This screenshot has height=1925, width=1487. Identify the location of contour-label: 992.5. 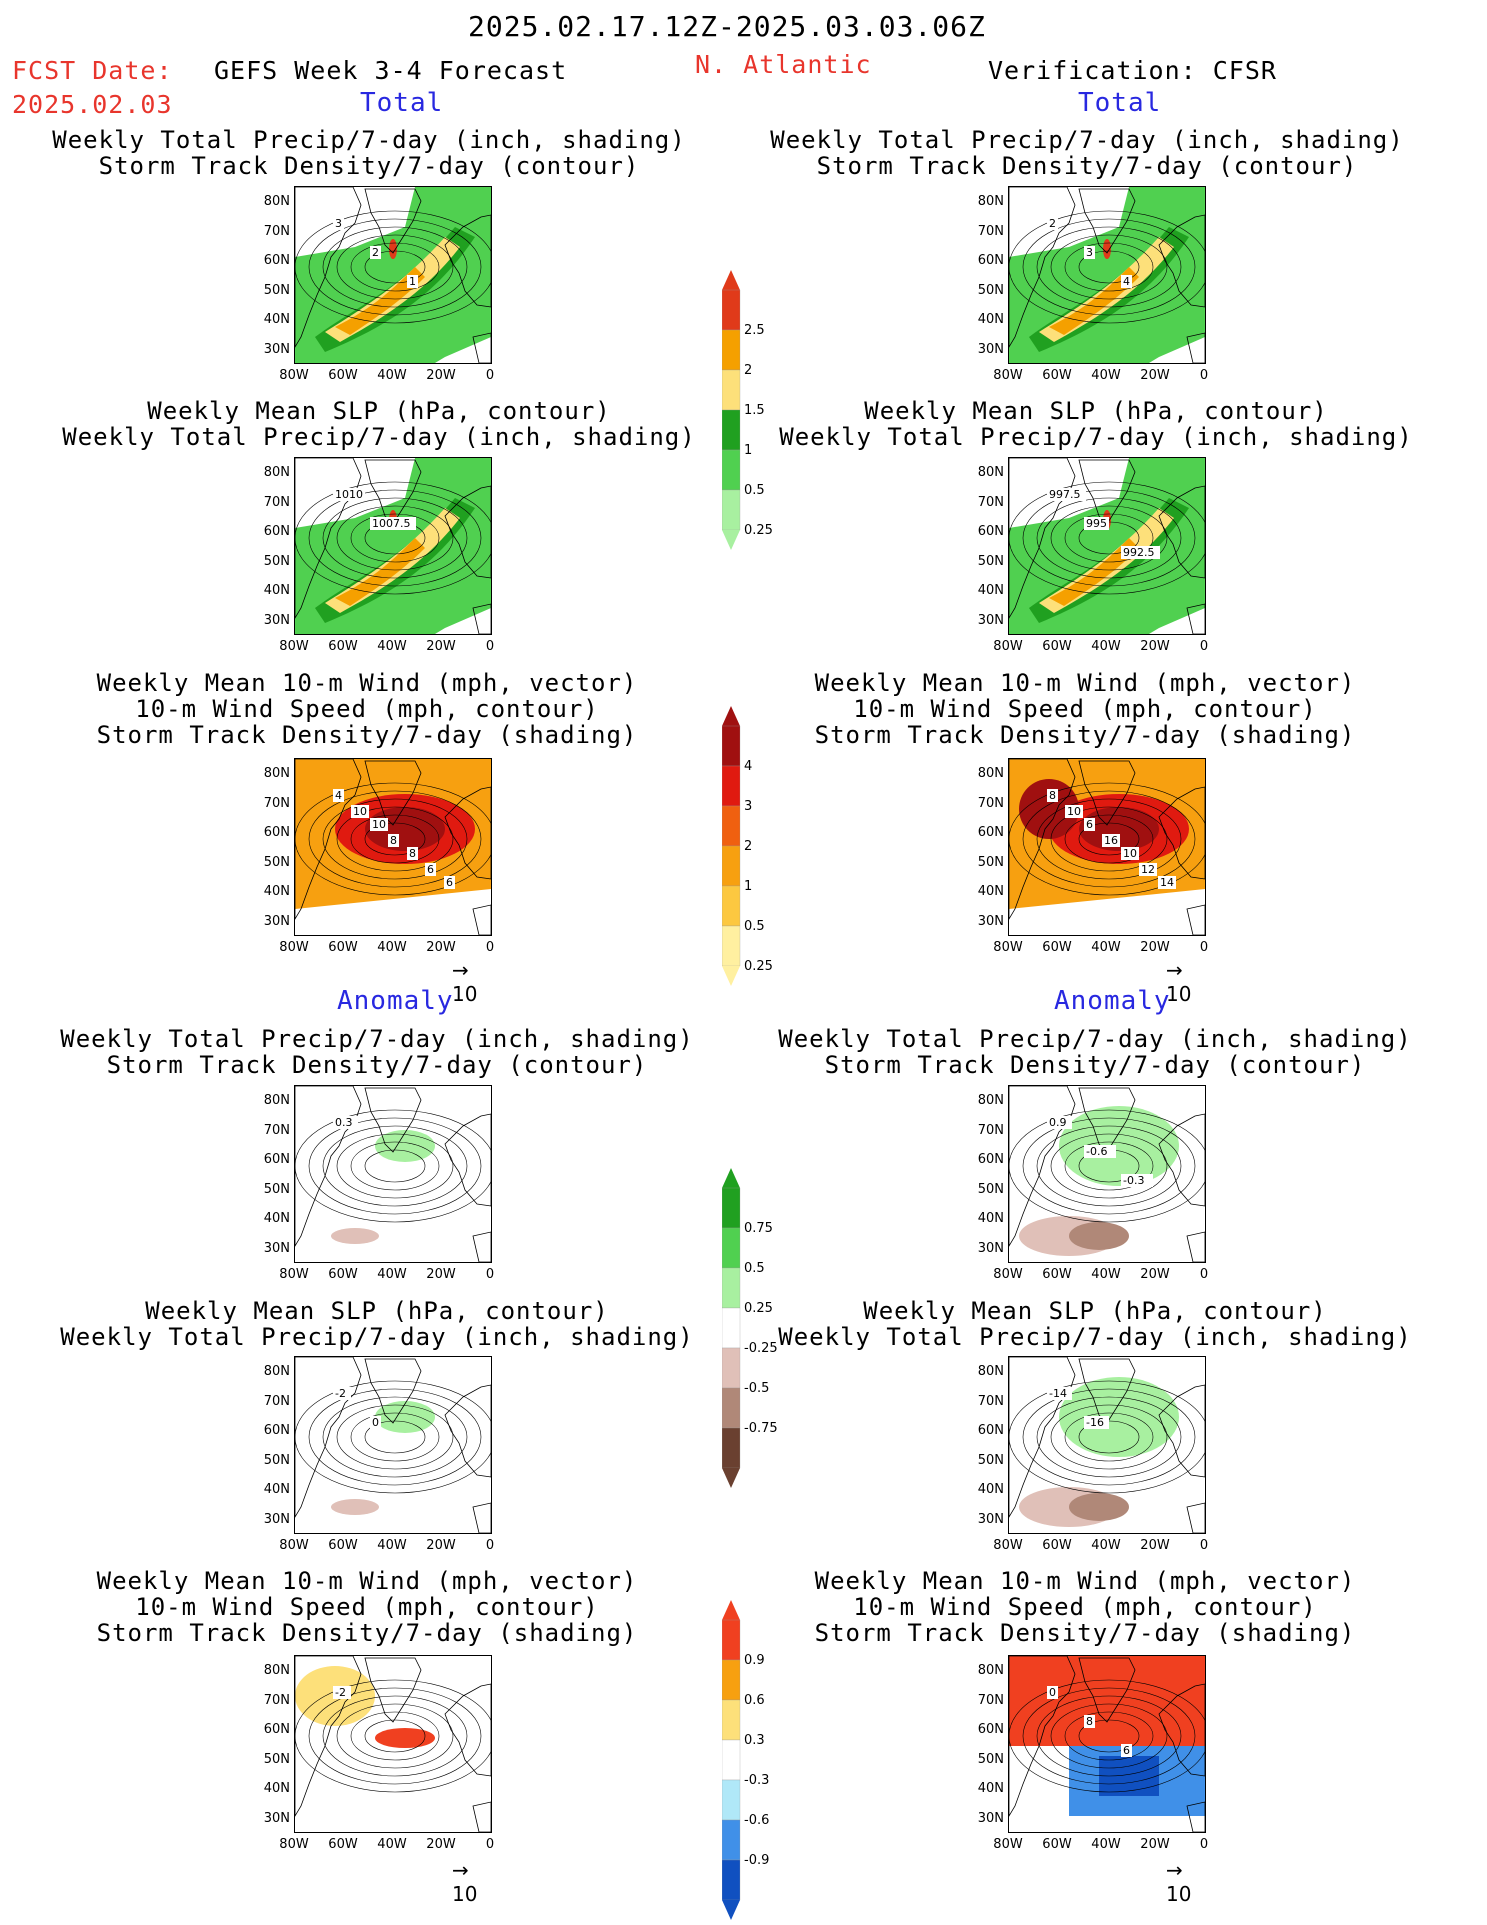
(1139, 552).